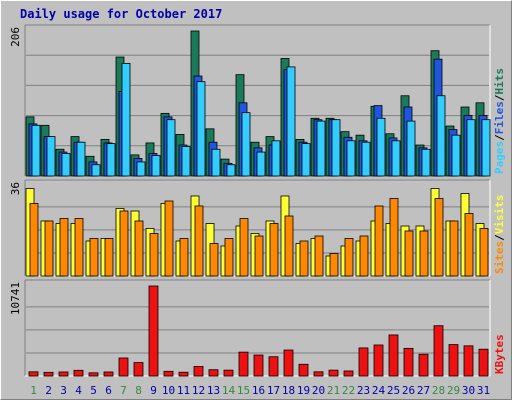 This screenshot has width=512, height=400. Describe the element at coordinates (153, 390) in the screenshot. I see `day-label-9: 9` at that location.